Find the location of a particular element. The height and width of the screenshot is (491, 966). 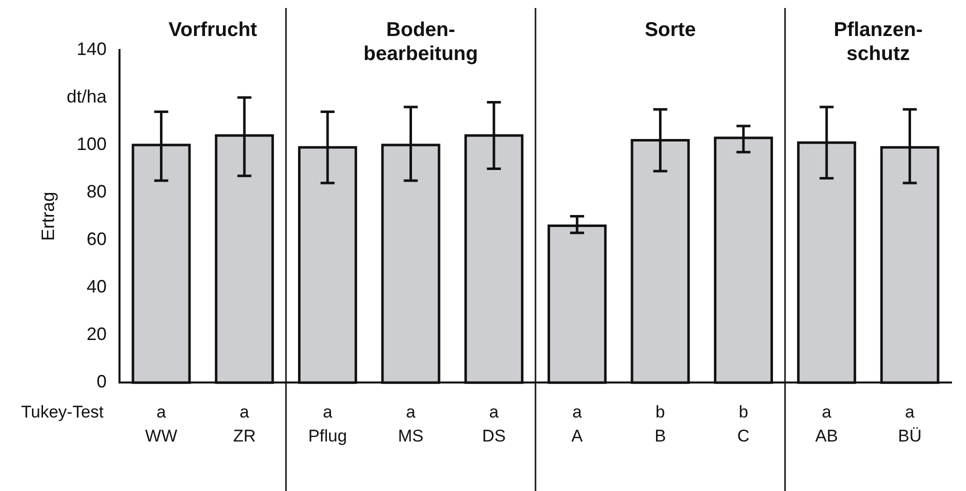

y-axis-title: Ertrag is located at coordinates (48, 216).